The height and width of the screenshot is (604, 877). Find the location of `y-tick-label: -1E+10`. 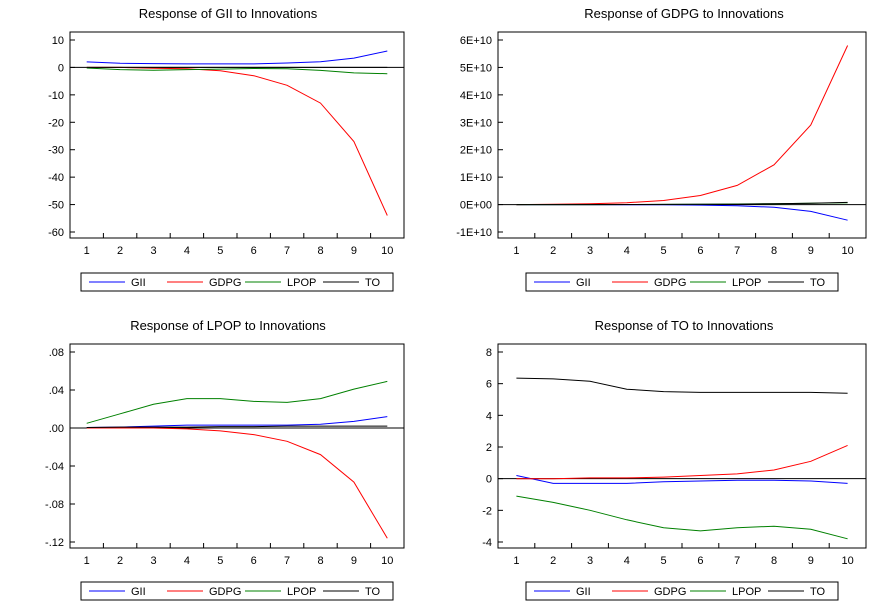

y-tick-label: -1E+10 is located at coordinates (474, 233).